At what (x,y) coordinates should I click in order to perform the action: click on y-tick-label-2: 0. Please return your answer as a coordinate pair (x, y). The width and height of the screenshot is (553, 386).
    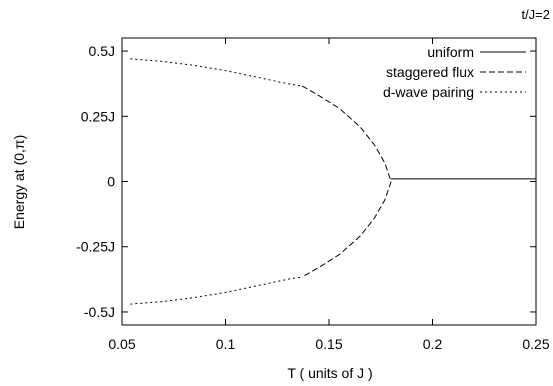
    Looking at the image, I should click on (111, 182).